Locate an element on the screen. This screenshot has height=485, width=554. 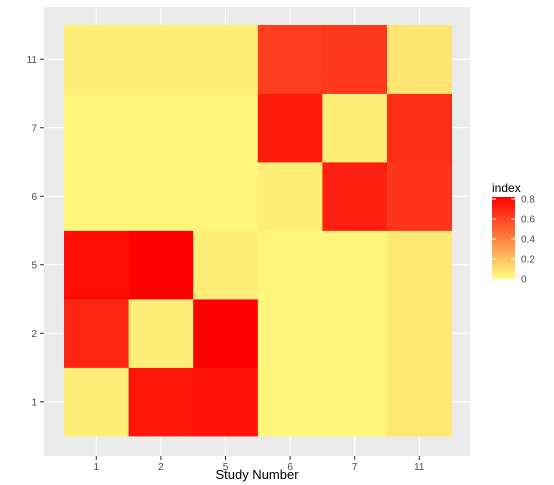
x-tick-label: 6 is located at coordinates (290, 467).